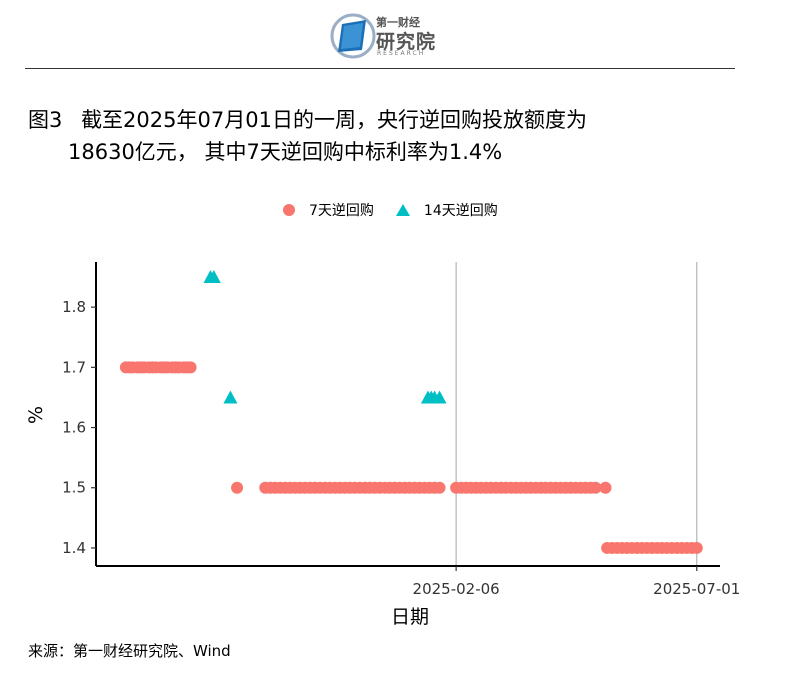 This screenshot has height=686, width=811. What do you see at coordinates (696, 589) in the screenshot?
I see `x-tick-label: 2025-07-01` at bounding box center [696, 589].